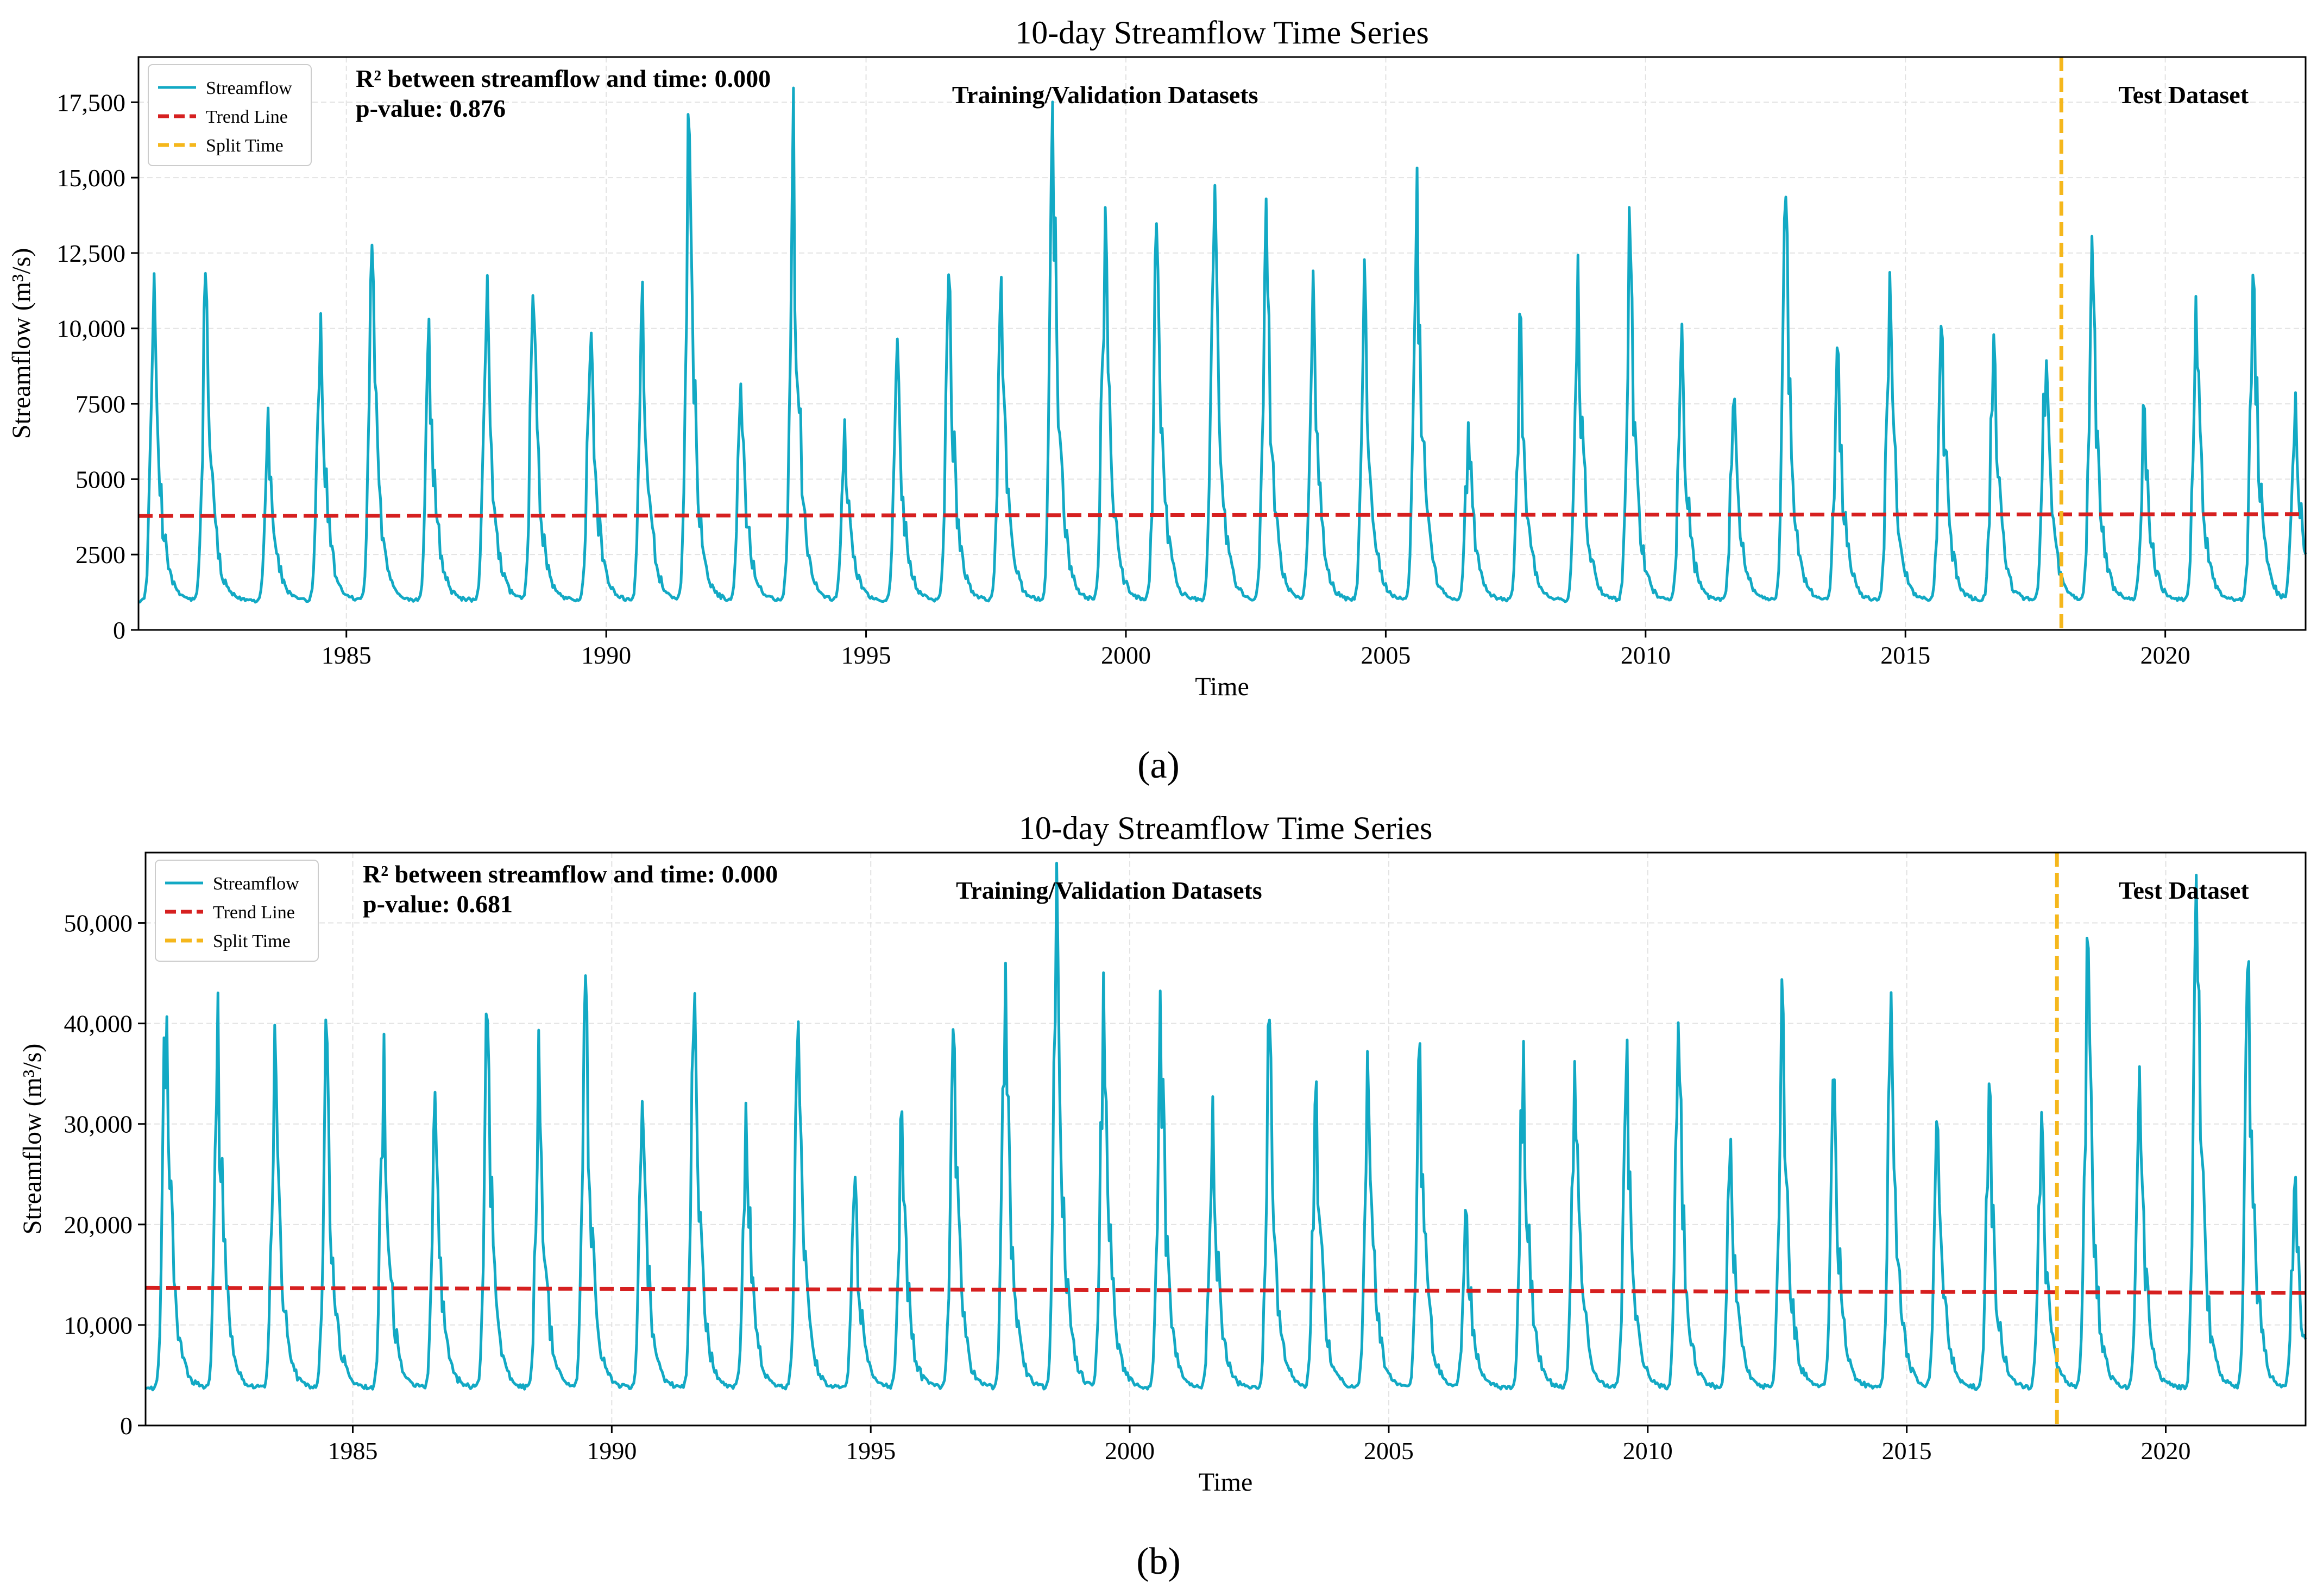  Describe the element at coordinates (98, 1024) in the screenshot. I see `y-tick-label: 40,000` at that location.